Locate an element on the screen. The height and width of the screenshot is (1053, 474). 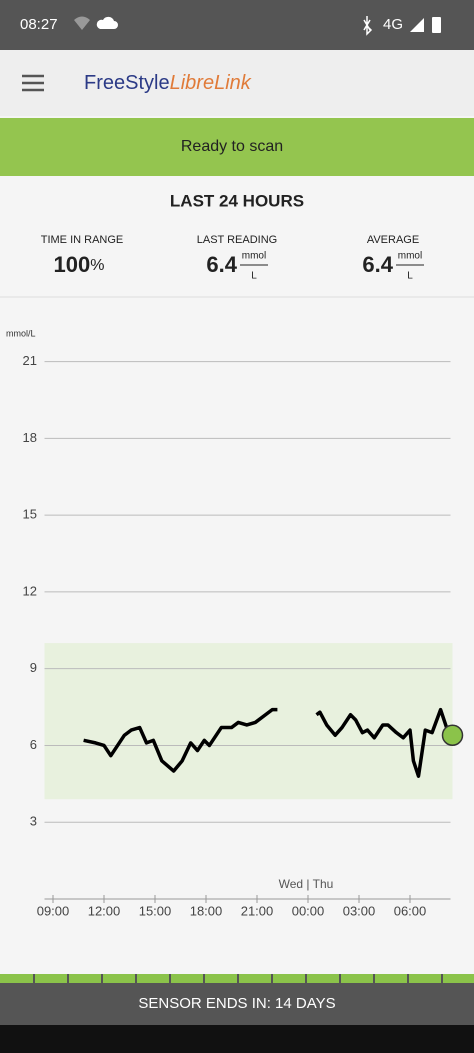
logo-main: FreeStyle is located at coordinates (127, 83).